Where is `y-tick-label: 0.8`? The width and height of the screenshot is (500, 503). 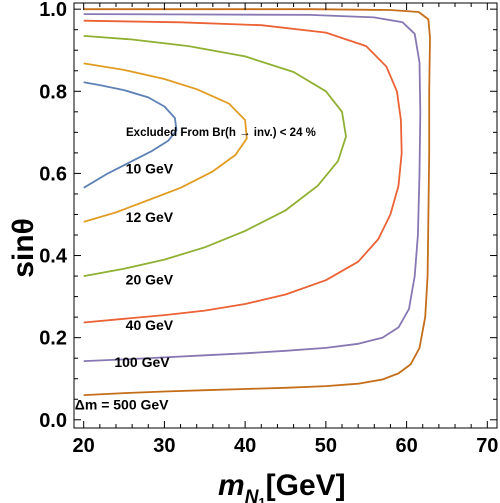
y-tick-label: 0.8 is located at coordinates (53, 92).